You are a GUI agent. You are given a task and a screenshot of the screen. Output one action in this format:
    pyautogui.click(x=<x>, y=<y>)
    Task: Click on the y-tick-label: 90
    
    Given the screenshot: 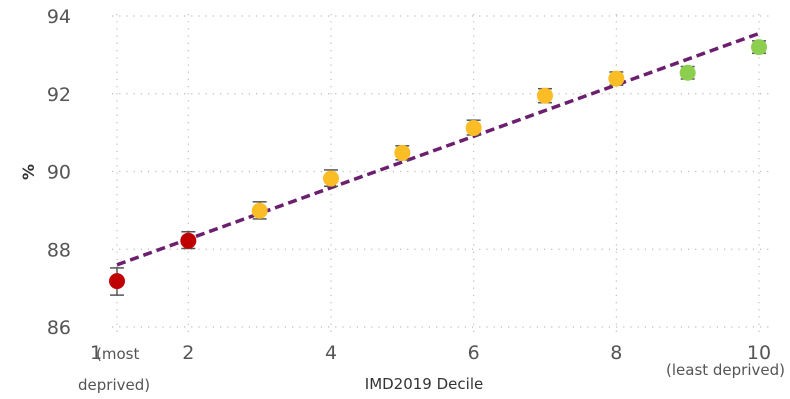 What is the action you would take?
    pyautogui.click(x=59, y=173)
    